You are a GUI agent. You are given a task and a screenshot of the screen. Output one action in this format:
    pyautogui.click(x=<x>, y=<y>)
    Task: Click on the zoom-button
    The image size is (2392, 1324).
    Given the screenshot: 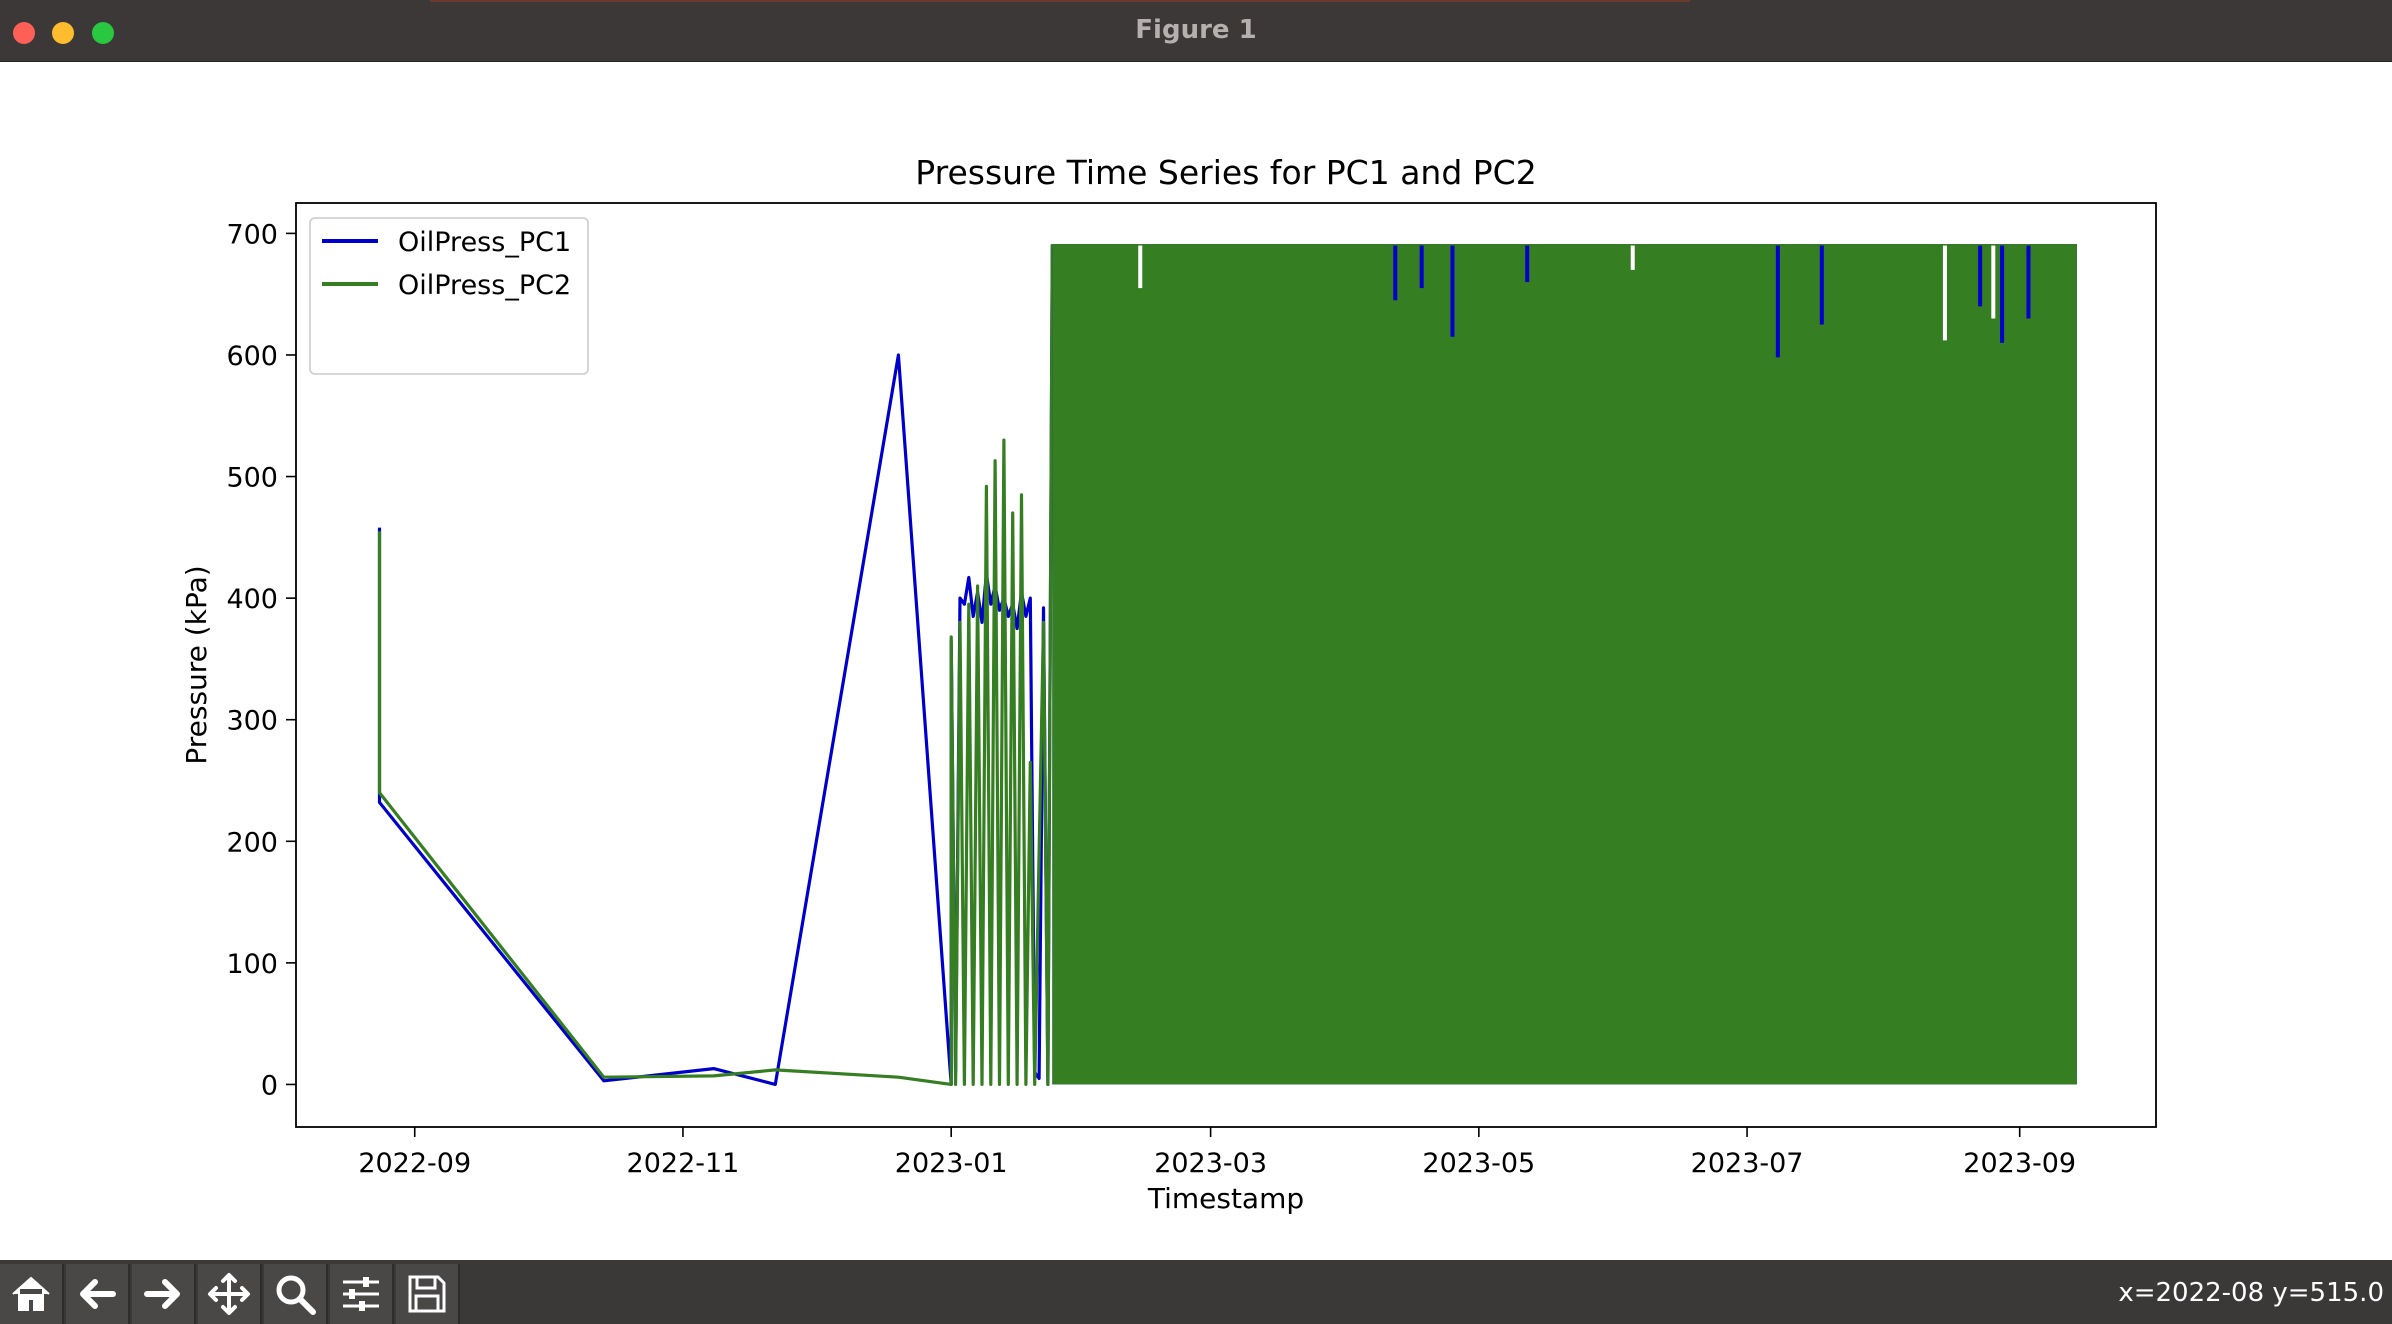 What is the action you would take?
    pyautogui.click(x=296, y=1294)
    